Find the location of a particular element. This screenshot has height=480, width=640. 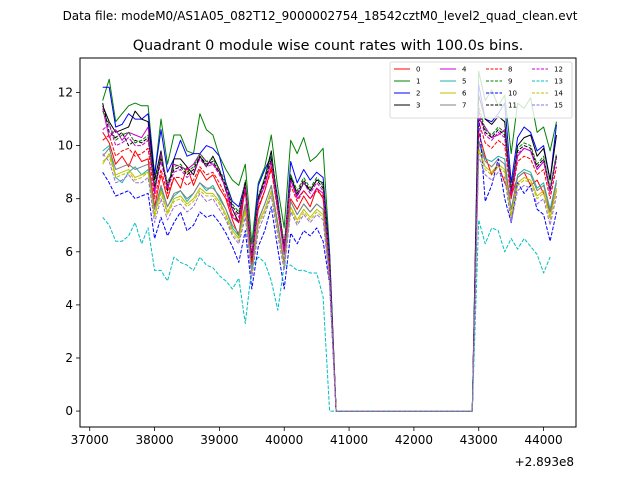

legend-label-5: 5 is located at coordinates (464, 82).